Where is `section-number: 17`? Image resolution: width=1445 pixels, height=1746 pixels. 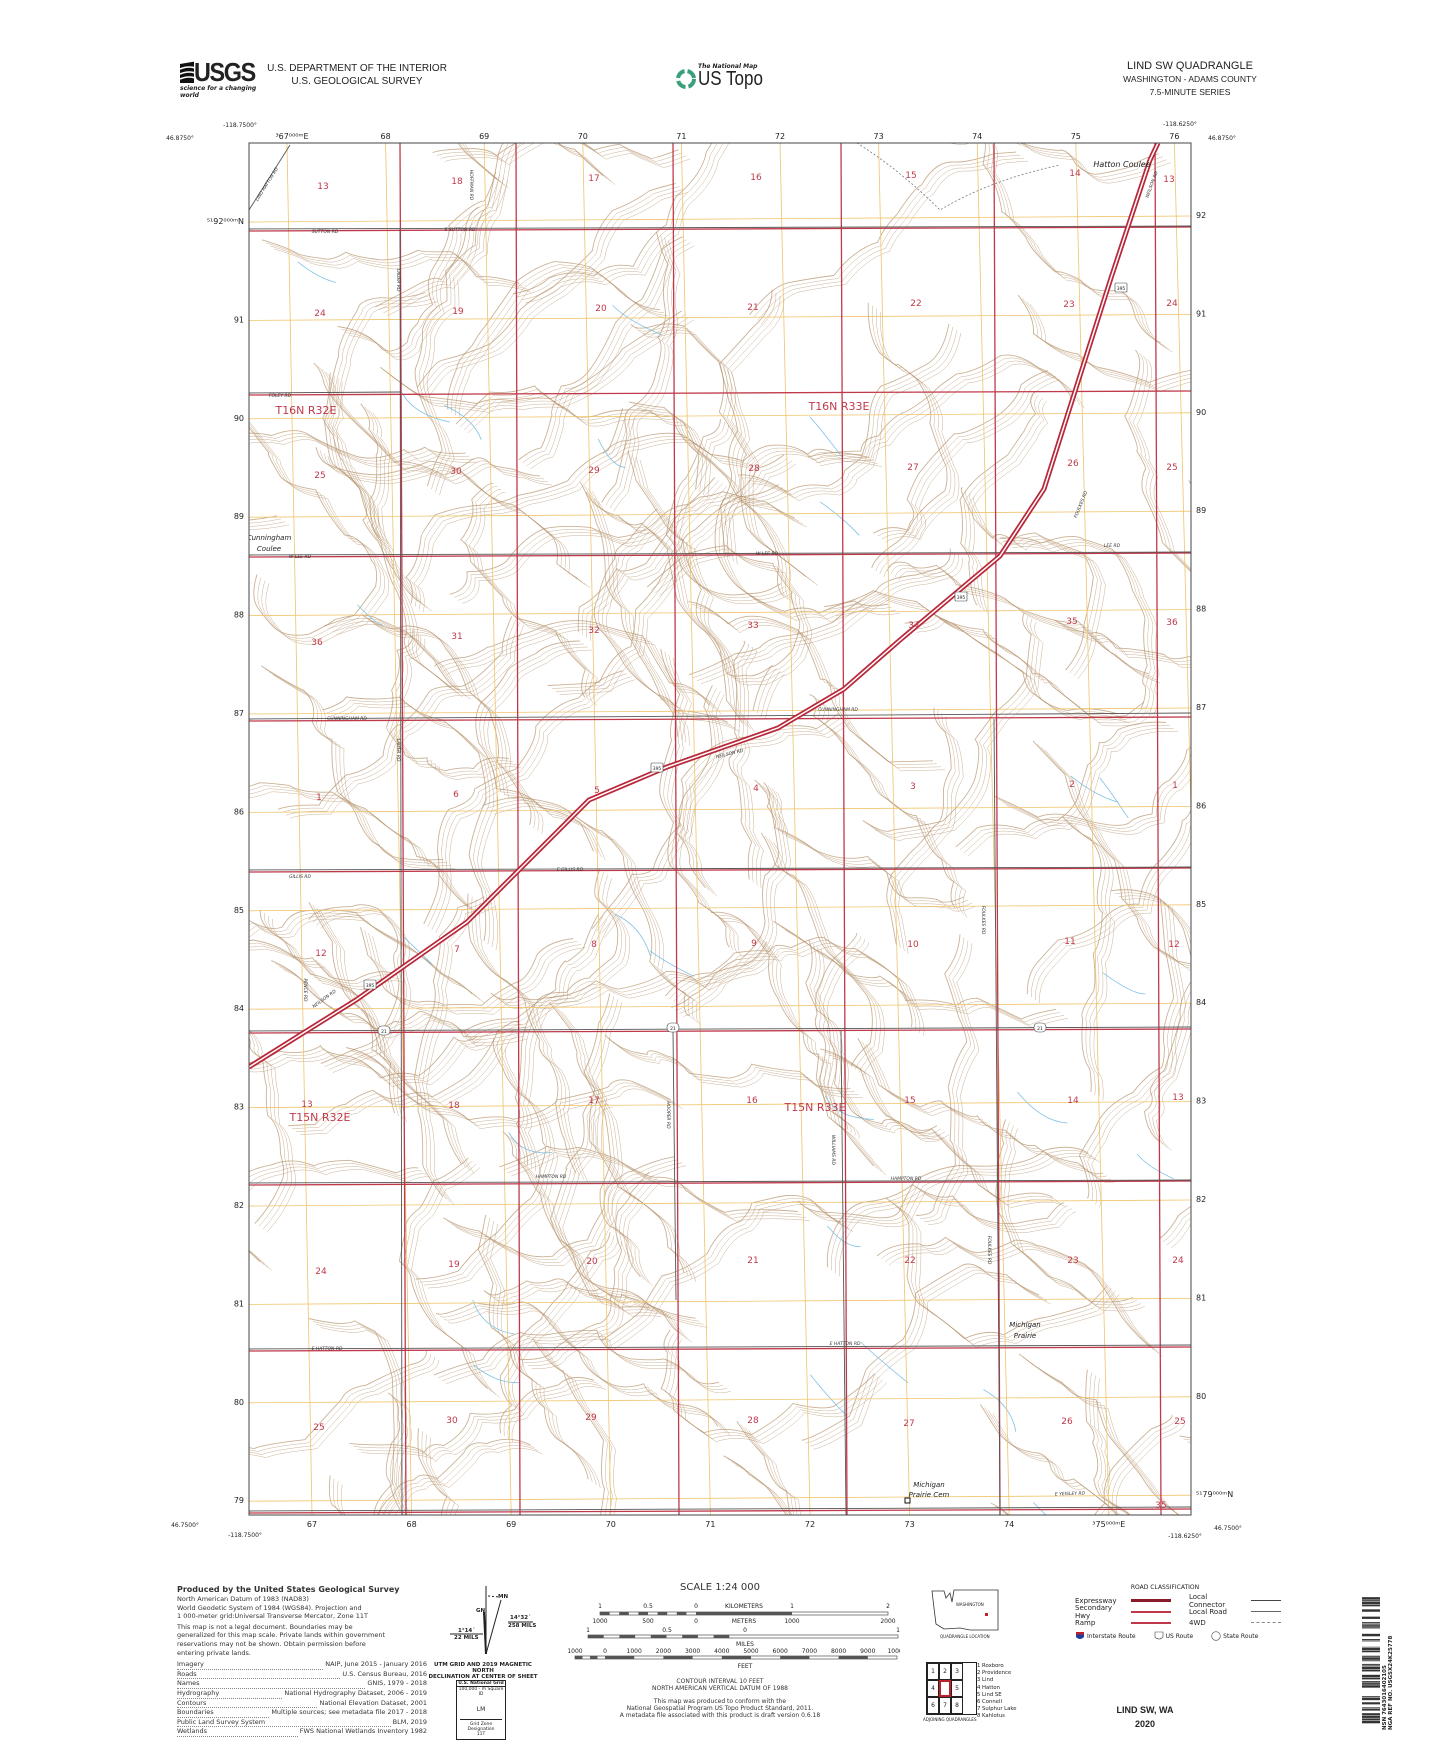 section-number: 17 is located at coordinates (593, 179).